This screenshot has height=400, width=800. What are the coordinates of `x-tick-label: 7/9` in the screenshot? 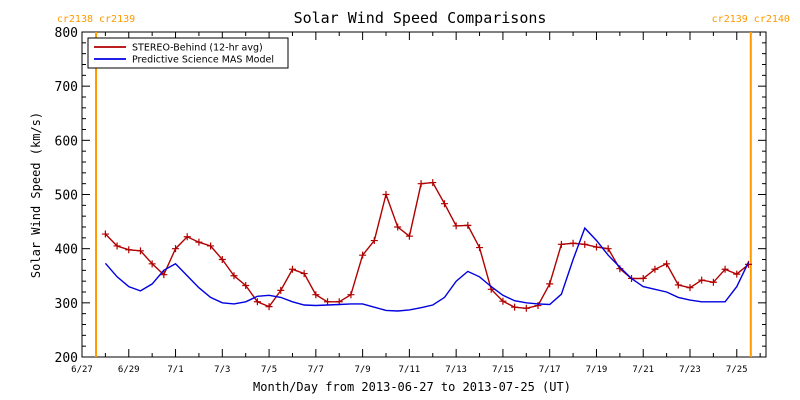 It's located at (362, 370).